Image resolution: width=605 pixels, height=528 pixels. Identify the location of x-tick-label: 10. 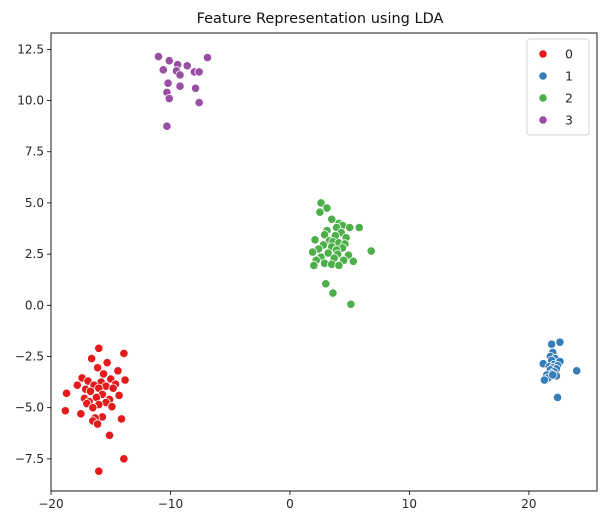
(409, 504).